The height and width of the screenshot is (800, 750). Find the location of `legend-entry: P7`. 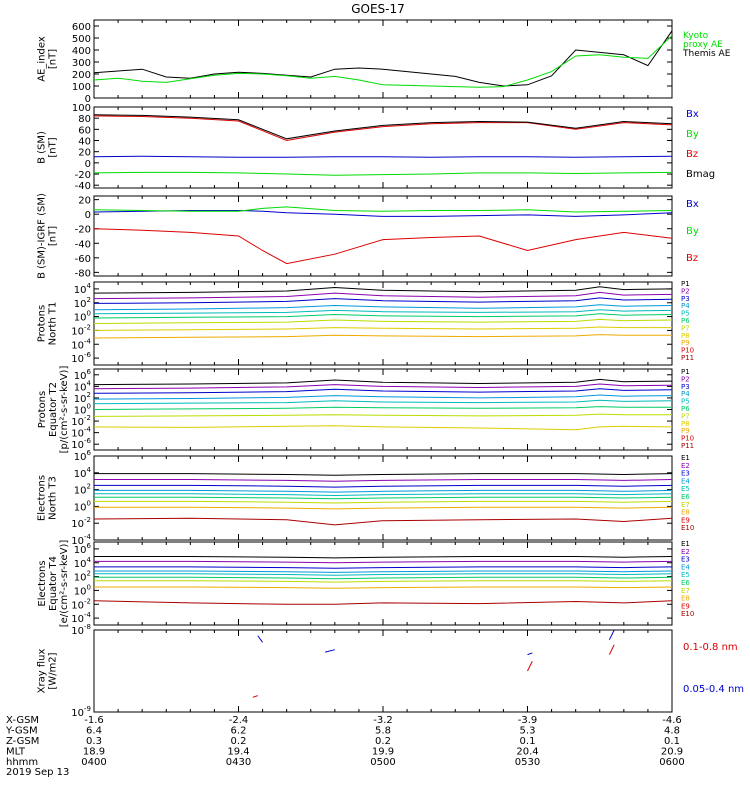

legend-entry: P7 is located at coordinates (685, 328).